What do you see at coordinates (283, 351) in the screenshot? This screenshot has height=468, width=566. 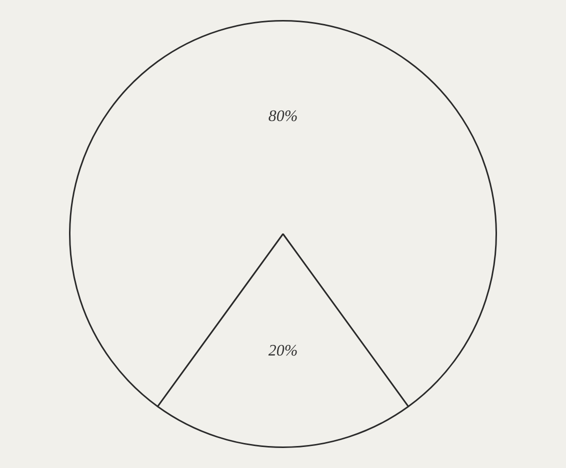 I see `data-label: 20%` at bounding box center [283, 351].